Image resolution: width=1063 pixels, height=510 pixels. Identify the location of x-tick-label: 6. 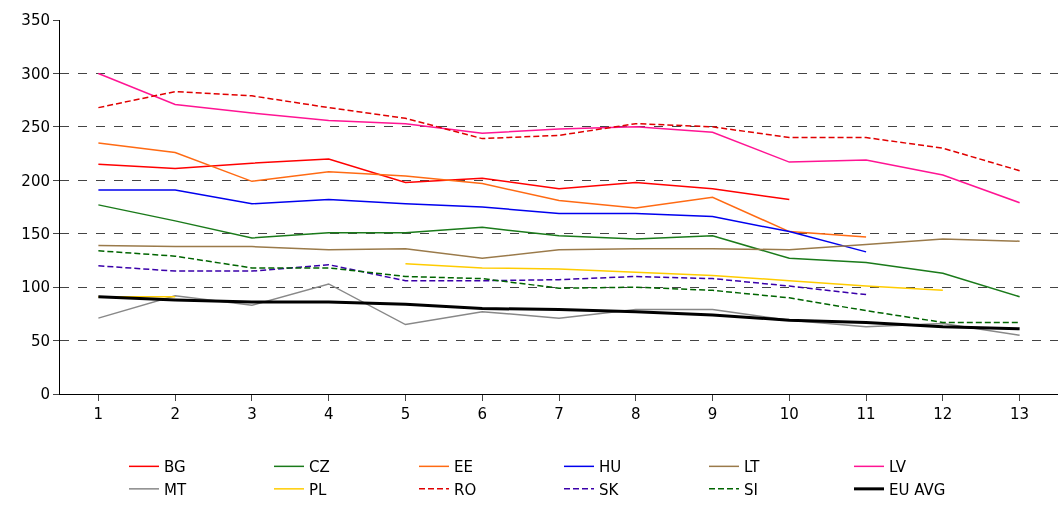
(482, 414).